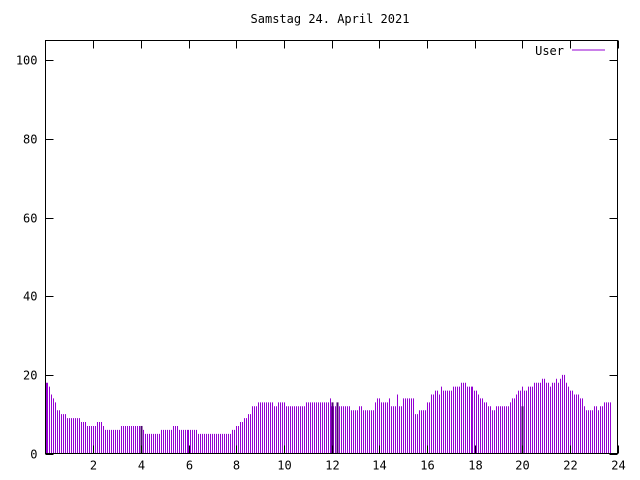  Describe the element at coordinates (141, 466) in the screenshot. I see `x-tick-label: 4` at that location.